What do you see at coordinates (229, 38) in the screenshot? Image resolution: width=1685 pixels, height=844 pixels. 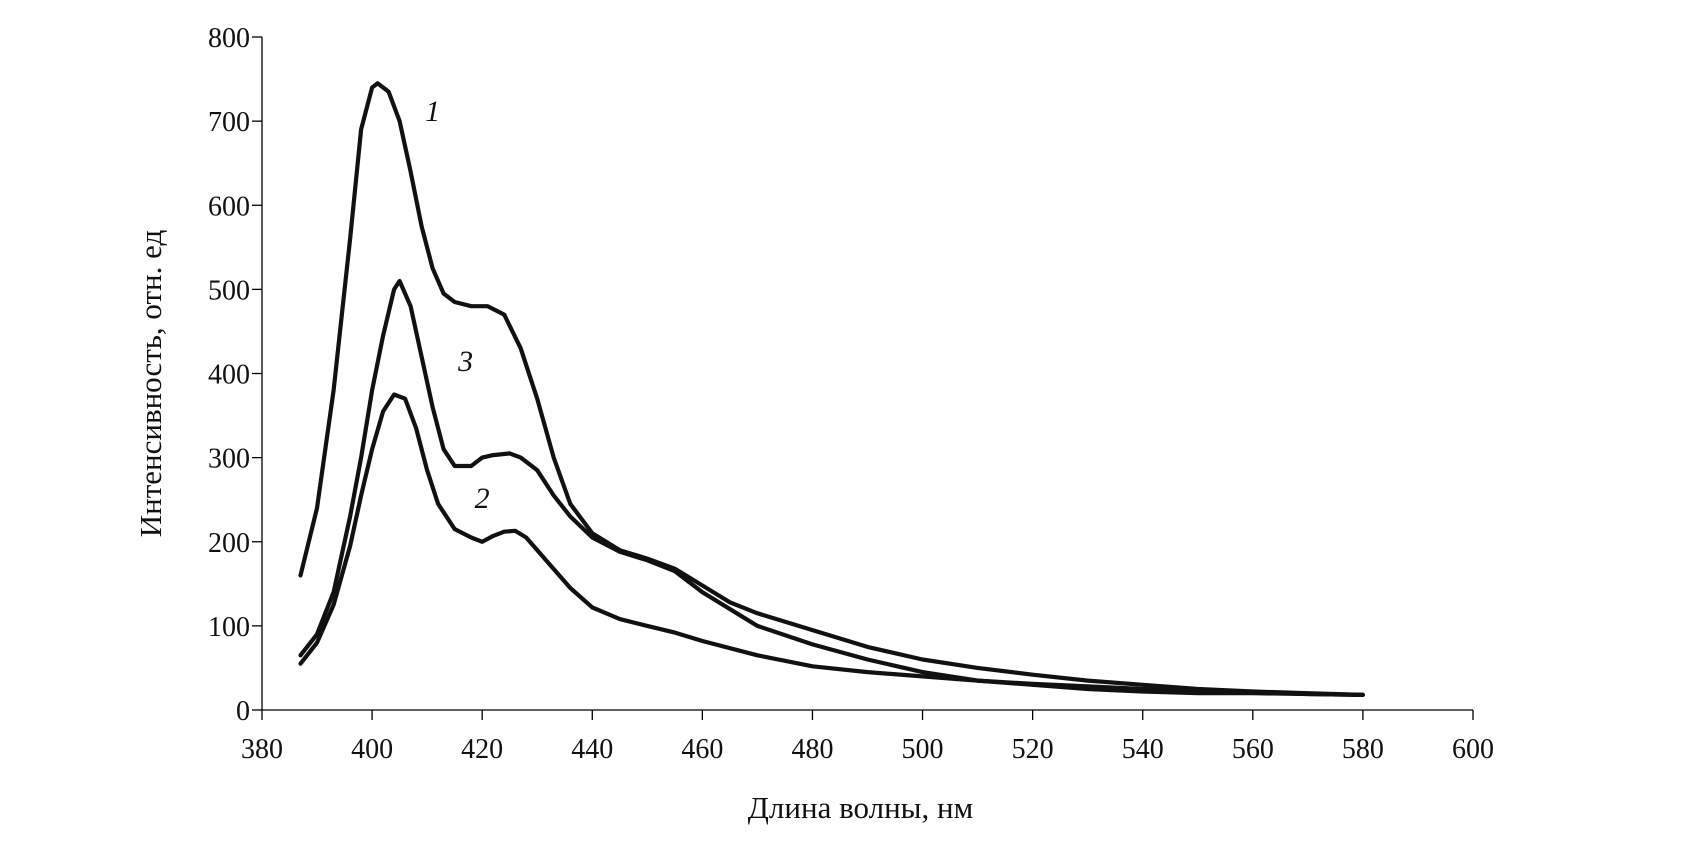 I see `y-tick-label: 800` at bounding box center [229, 38].